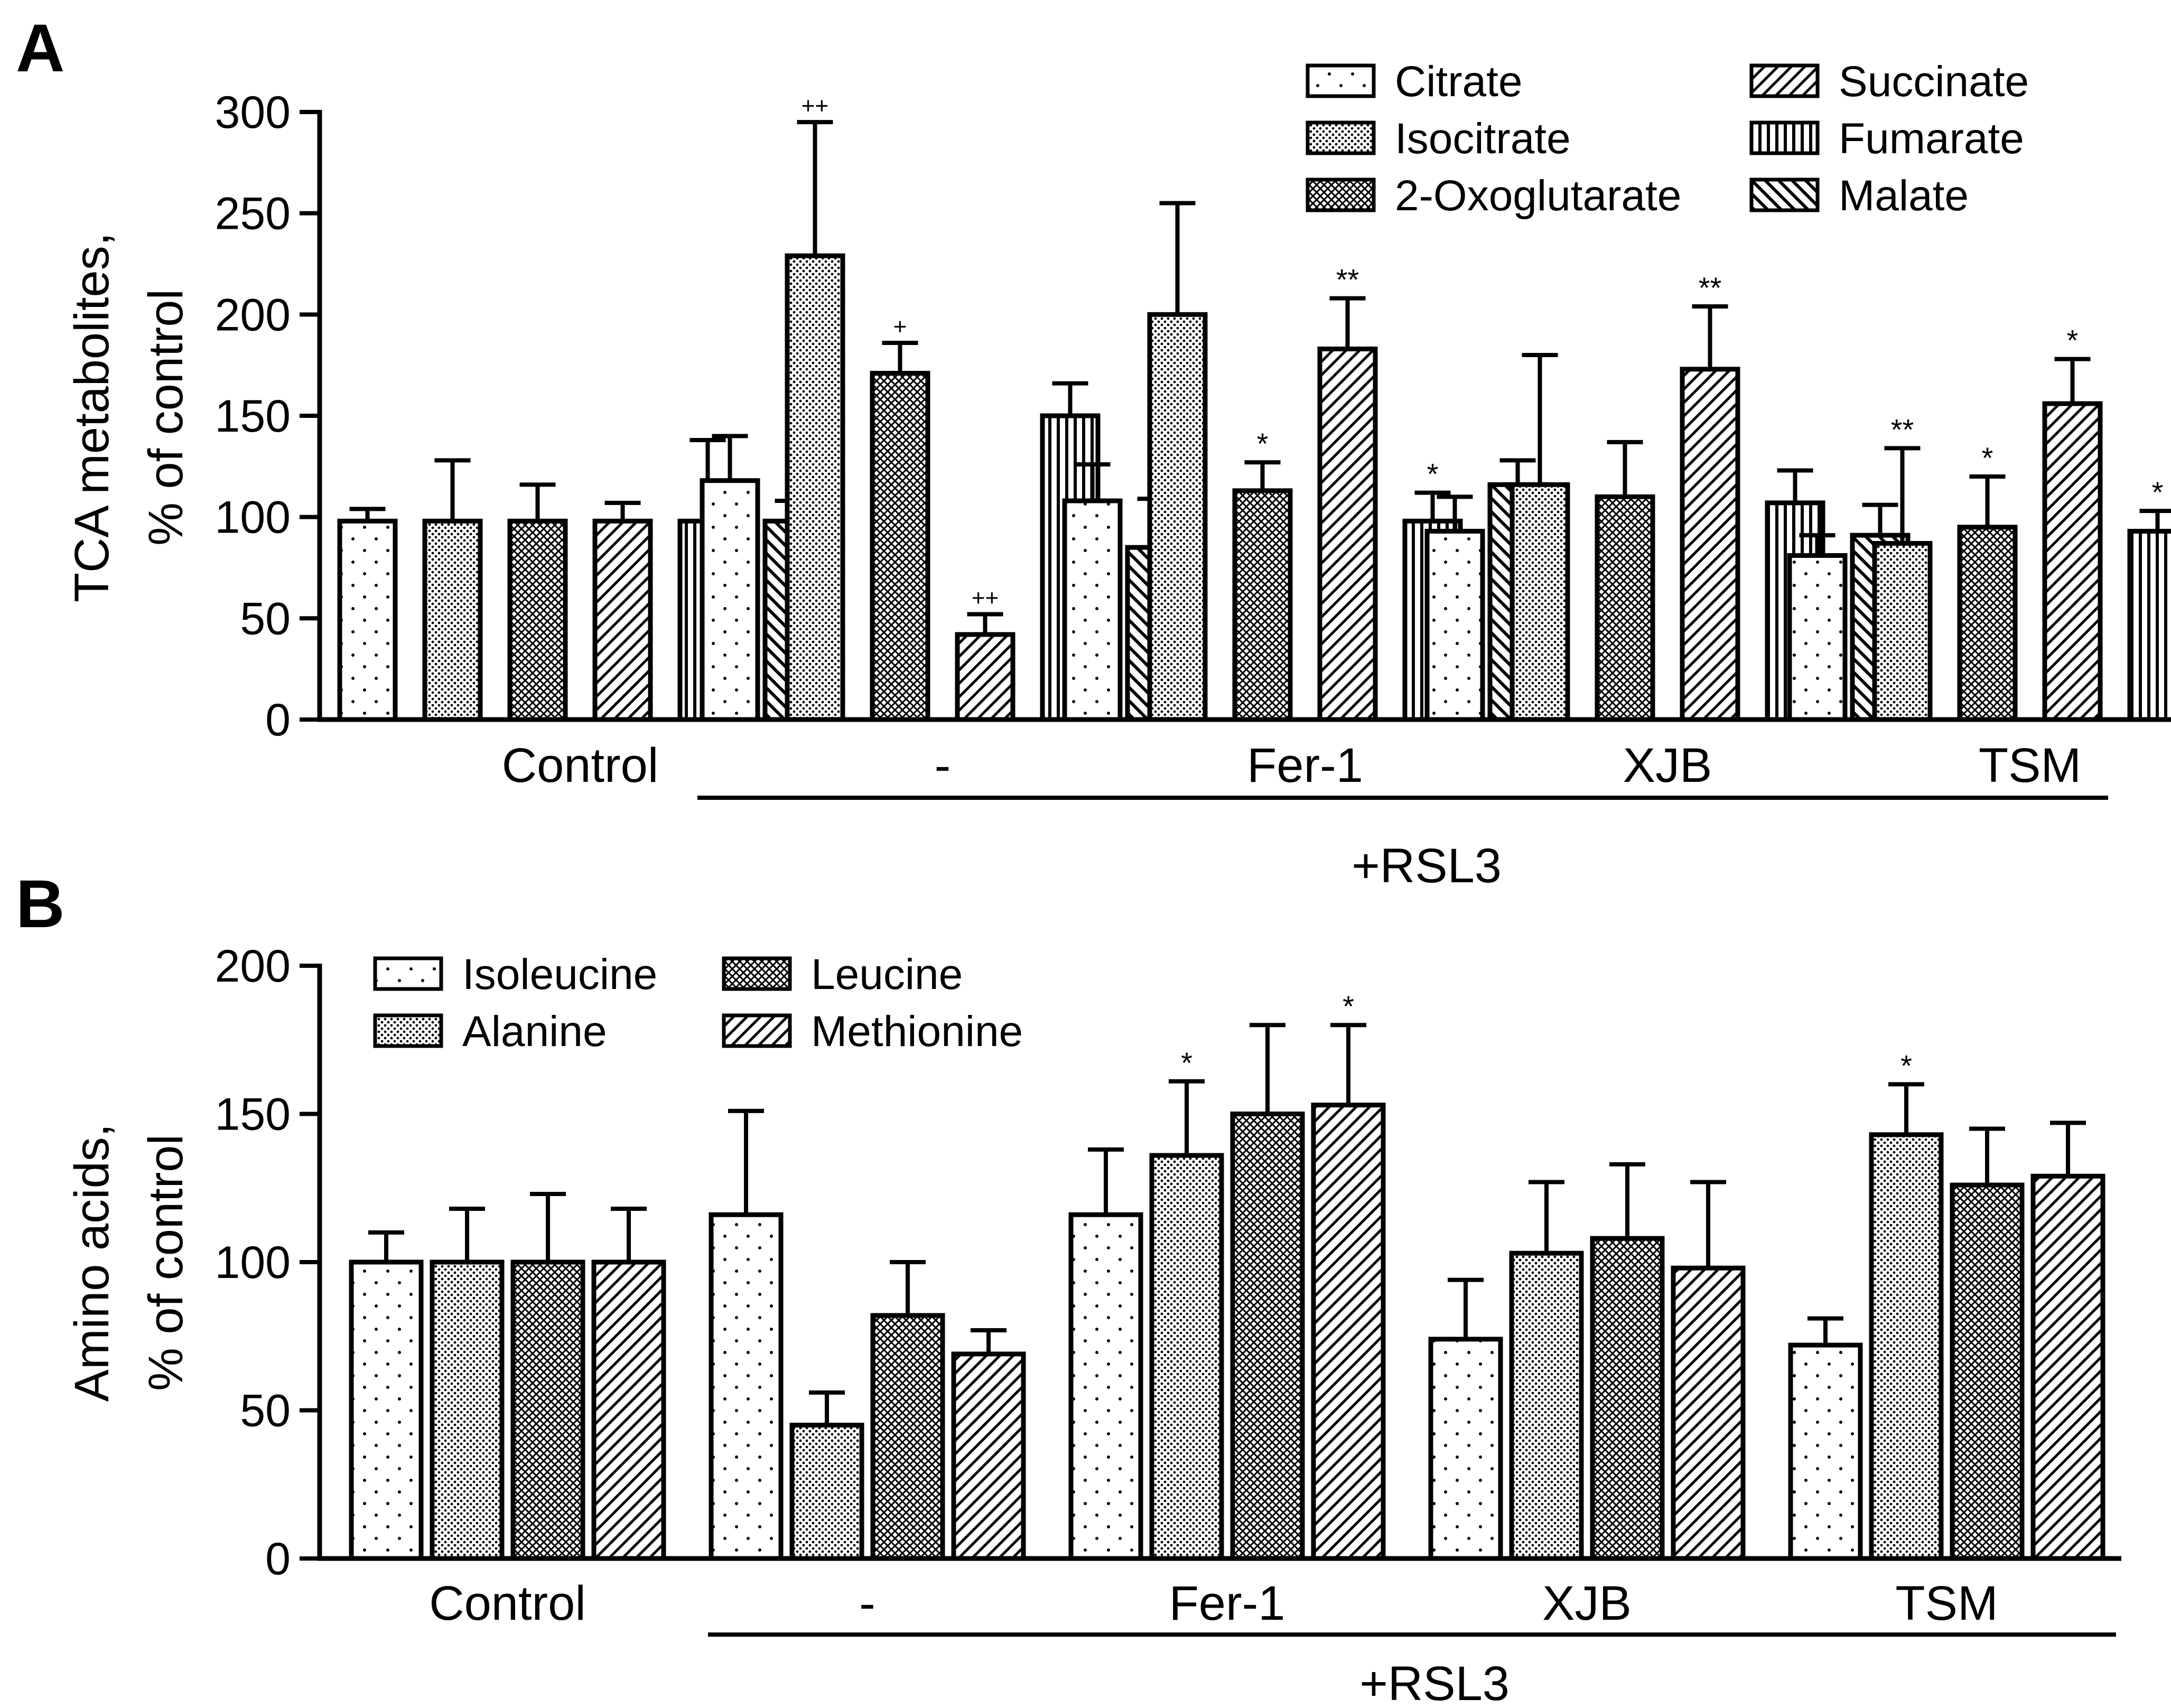 Image resolution: width=2171 pixels, height=1708 pixels. What do you see at coordinates (1904, 196) in the screenshot?
I see `legend-label: Malate` at bounding box center [1904, 196].